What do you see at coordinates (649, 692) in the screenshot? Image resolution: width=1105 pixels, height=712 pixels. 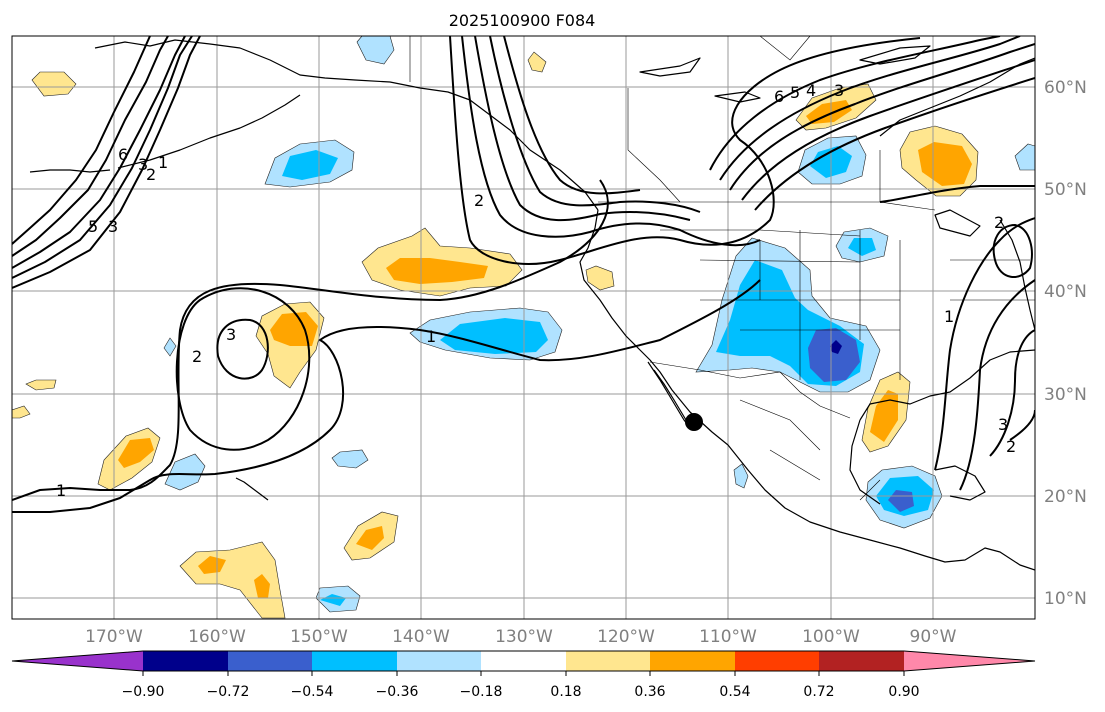 I see `colorbar-tick-label: 0.36` at bounding box center [649, 692].